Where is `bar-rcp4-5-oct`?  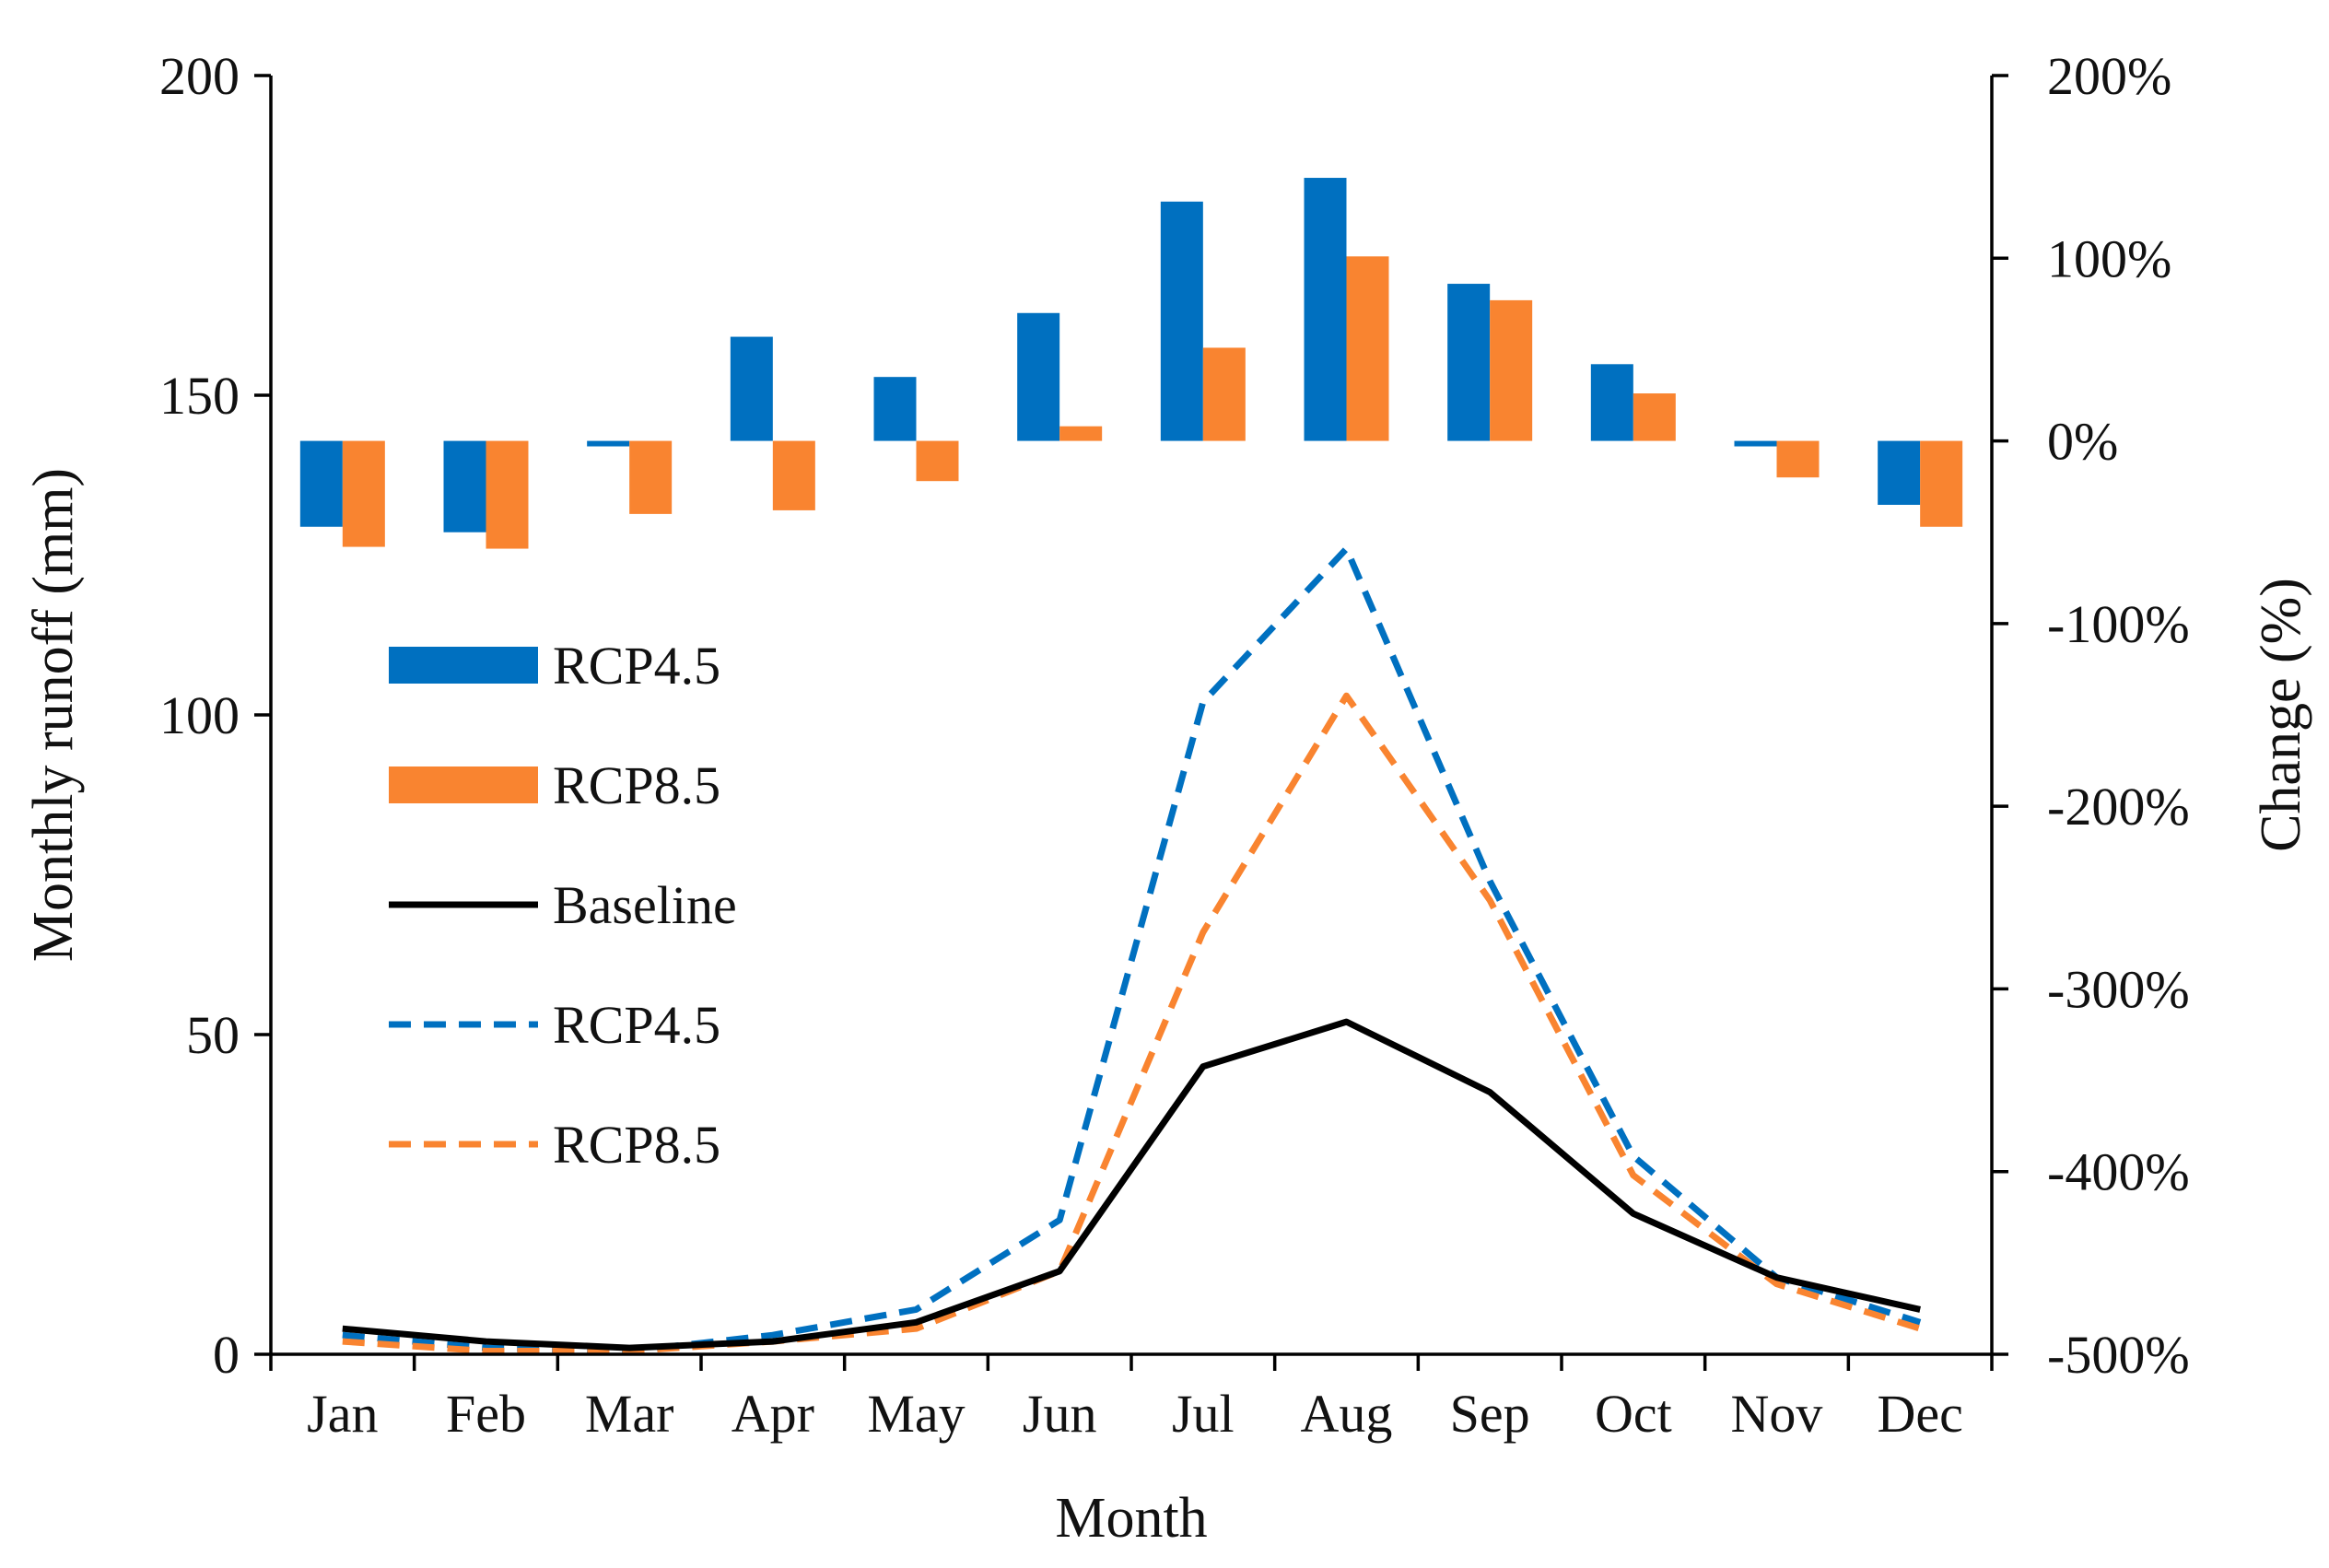
bar-rcp4-5-oct is located at coordinates (1611, 402).